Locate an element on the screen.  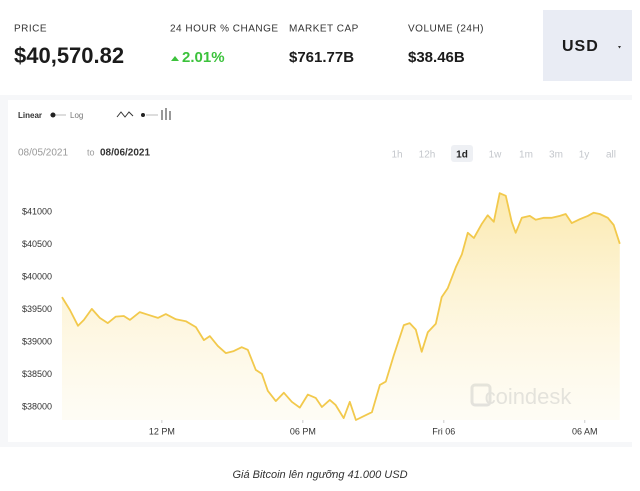
linear-toggle: Linear is located at coordinates (30, 115).